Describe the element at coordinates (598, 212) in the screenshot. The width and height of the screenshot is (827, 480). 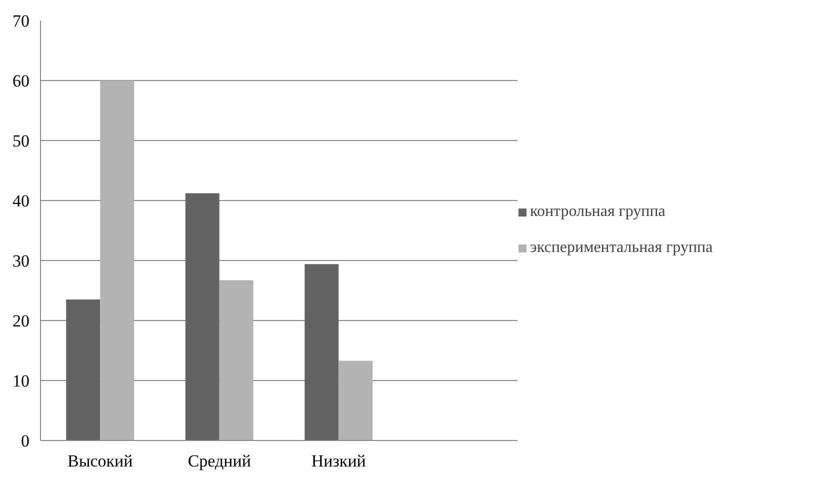
I see `legend-label: контрольная группа` at that location.